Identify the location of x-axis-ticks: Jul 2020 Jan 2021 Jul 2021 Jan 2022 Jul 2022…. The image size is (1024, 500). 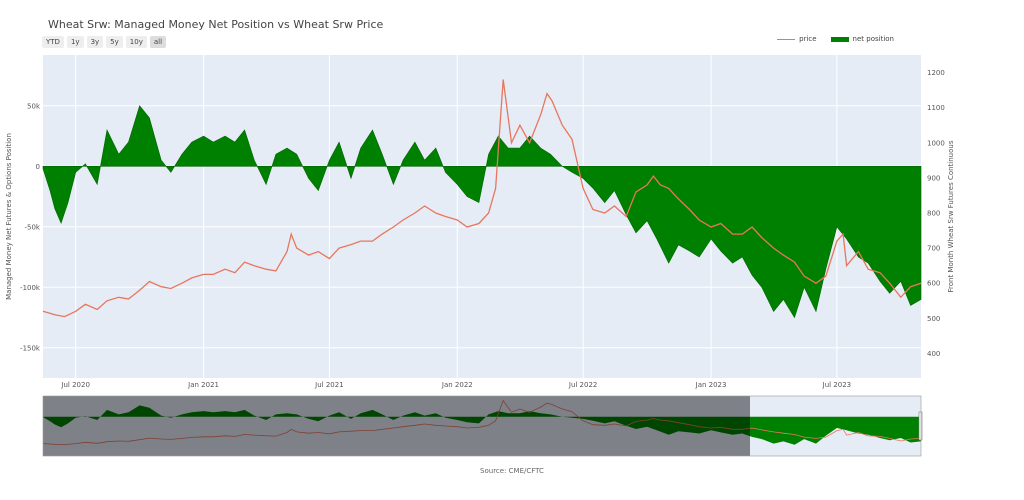
(455, 385).